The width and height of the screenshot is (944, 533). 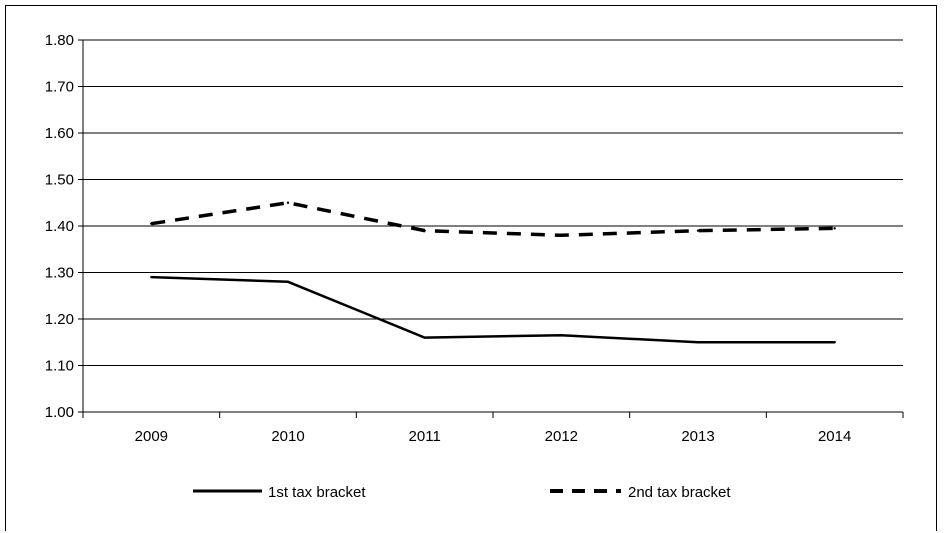 I want to click on y-tick-label: 1.10, so click(x=59, y=366).